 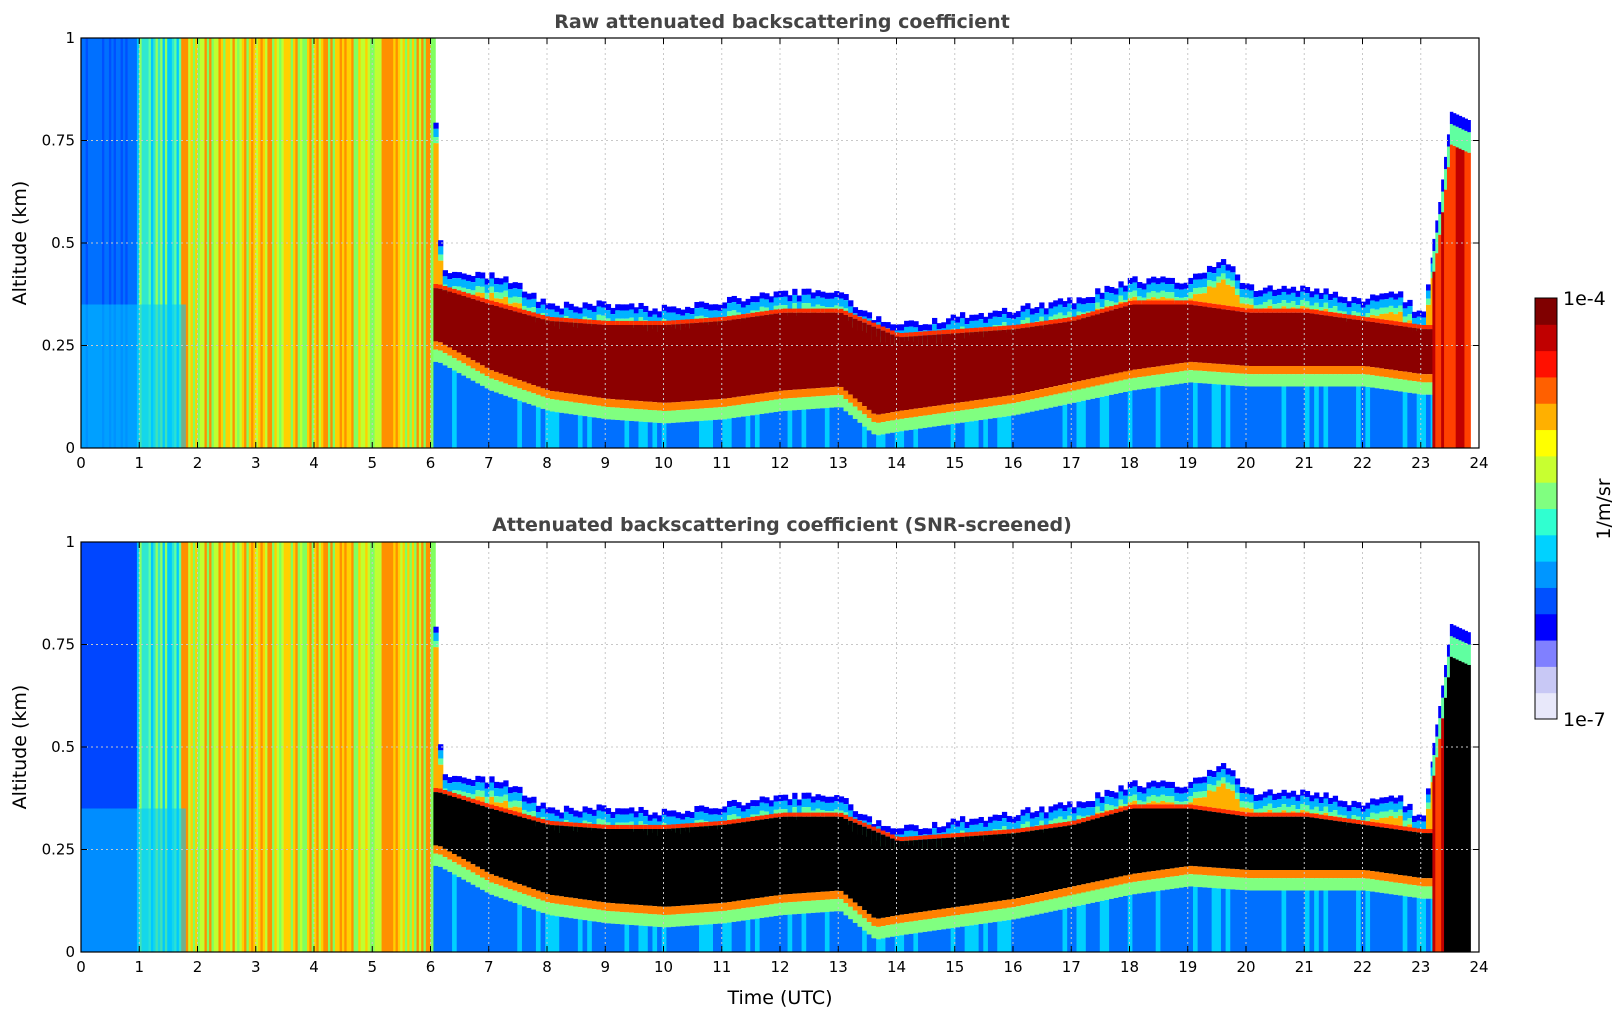 I want to click on colorbar-step, so click(x=1546, y=469).